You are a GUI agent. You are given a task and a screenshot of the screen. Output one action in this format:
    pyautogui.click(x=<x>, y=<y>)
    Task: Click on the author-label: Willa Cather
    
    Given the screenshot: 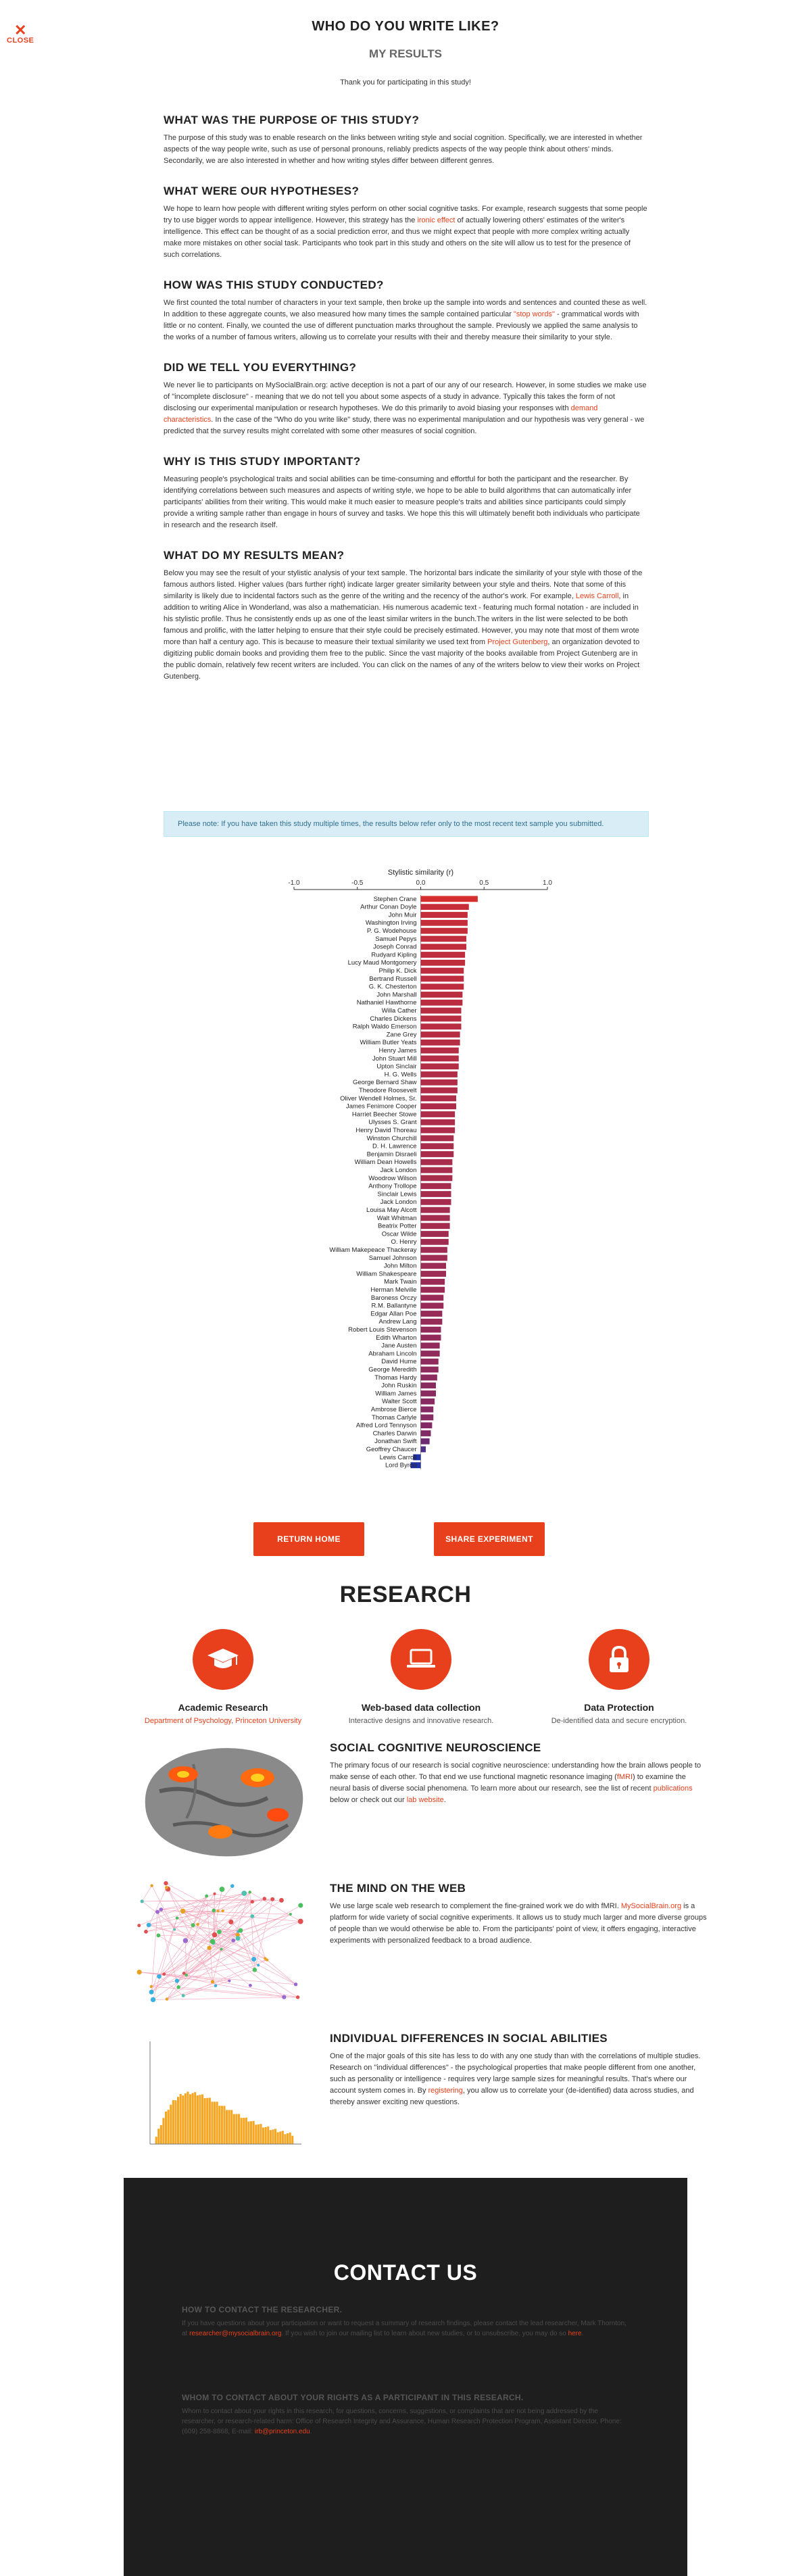 What is the action you would take?
    pyautogui.click(x=399, y=1011)
    